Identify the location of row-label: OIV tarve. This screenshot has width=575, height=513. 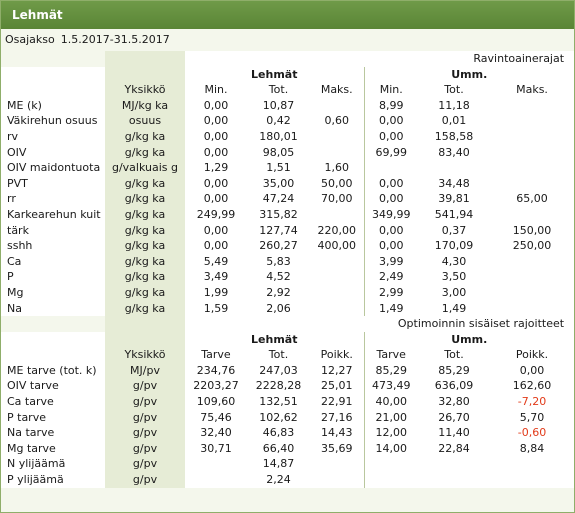
(53, 386).